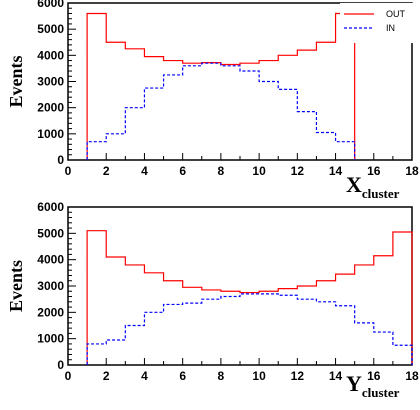  I want to click on x-axis-title-top: Xcluster, so click(373, 186).